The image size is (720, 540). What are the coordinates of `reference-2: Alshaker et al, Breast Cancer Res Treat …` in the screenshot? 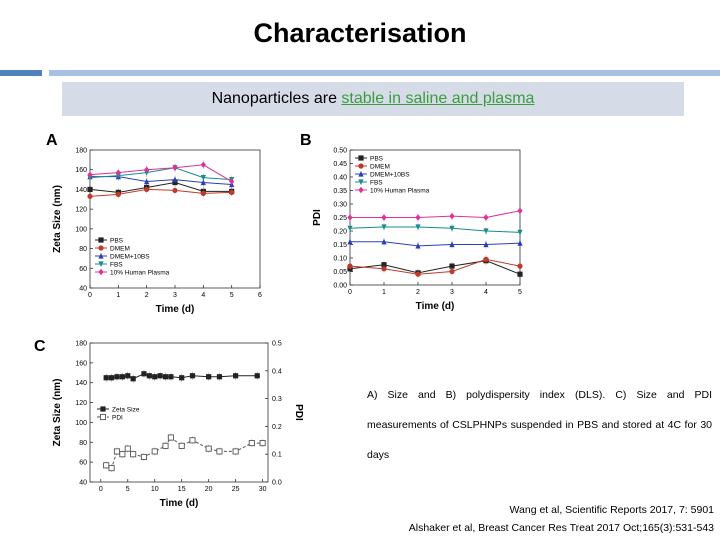 It's located at (561, 528).